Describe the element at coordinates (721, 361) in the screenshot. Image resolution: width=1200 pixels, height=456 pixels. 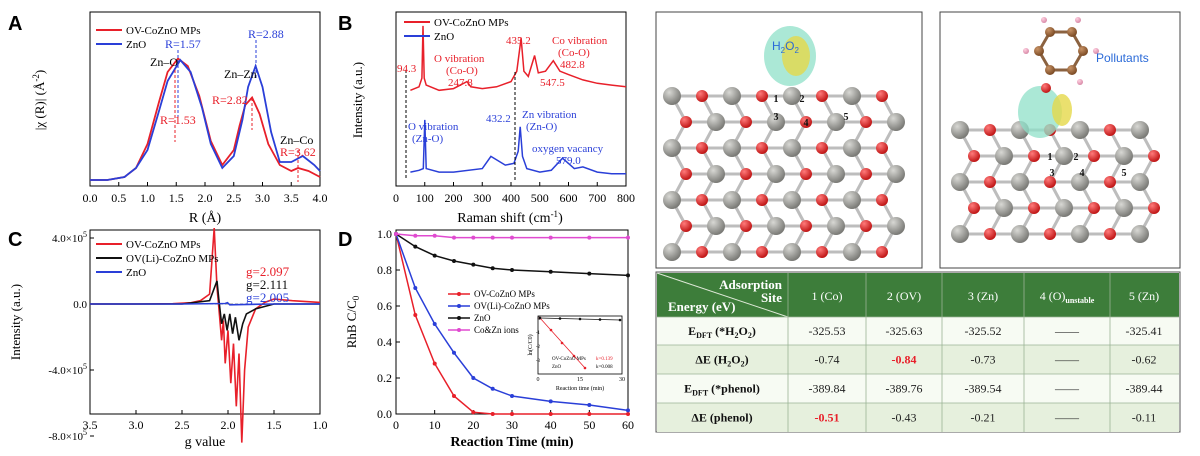
I see `row-label: ΔE (H2O2)` at that location.